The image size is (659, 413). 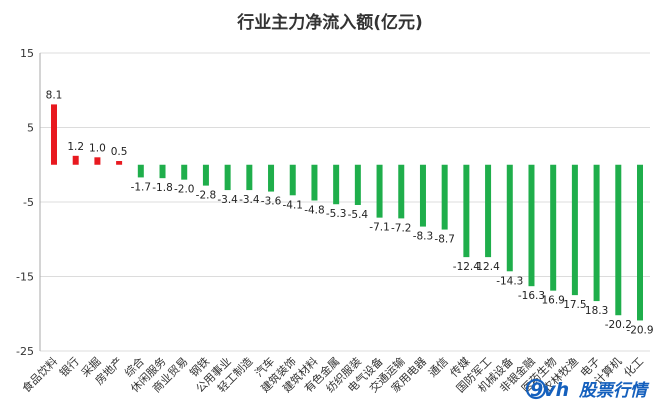 I want to click on x-tick-label: 食品饮料, so click(x=39, y=374).